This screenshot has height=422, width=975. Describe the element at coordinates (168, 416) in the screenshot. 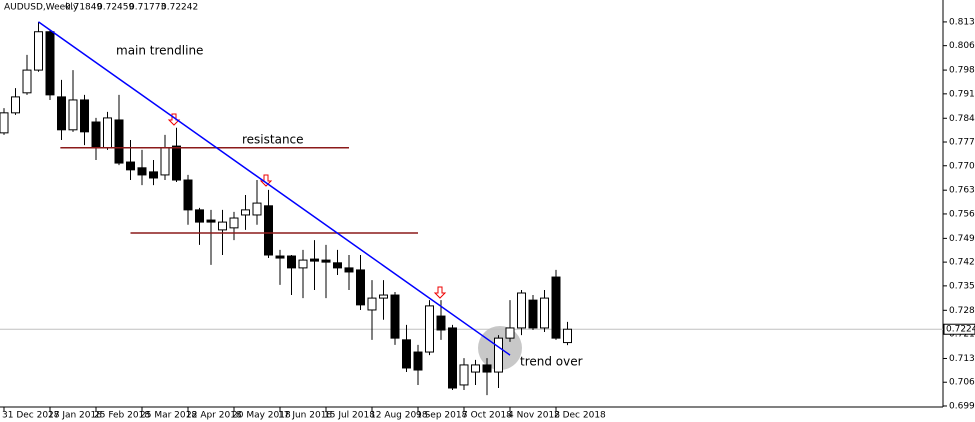

I see `x-tick-label: 25 Mar 2018` at that location.